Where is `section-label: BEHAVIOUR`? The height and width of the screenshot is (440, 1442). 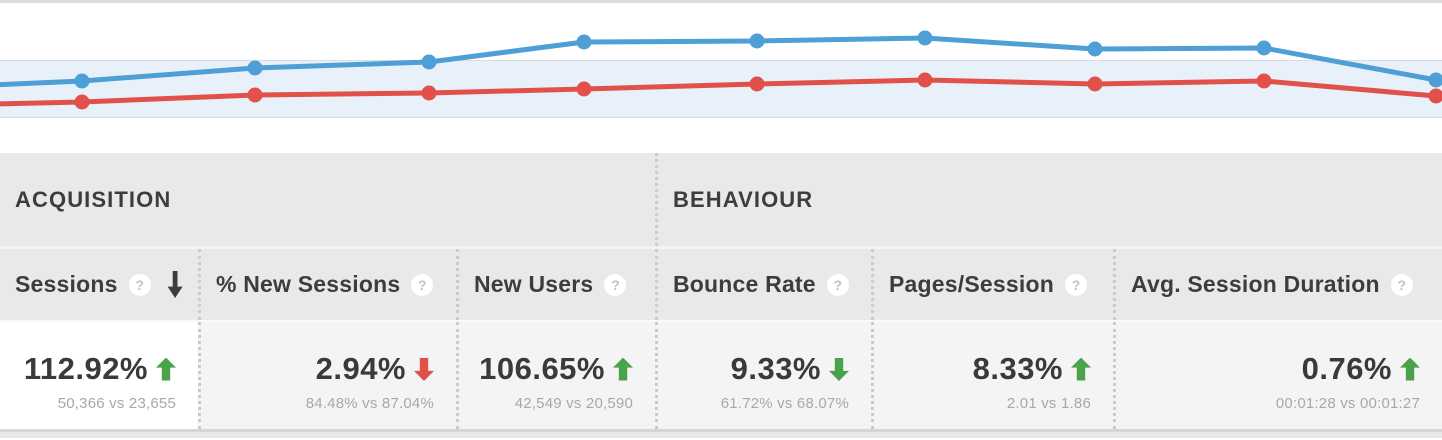 section-label: BEHAVIOUR is located at coordinates (743, 199).